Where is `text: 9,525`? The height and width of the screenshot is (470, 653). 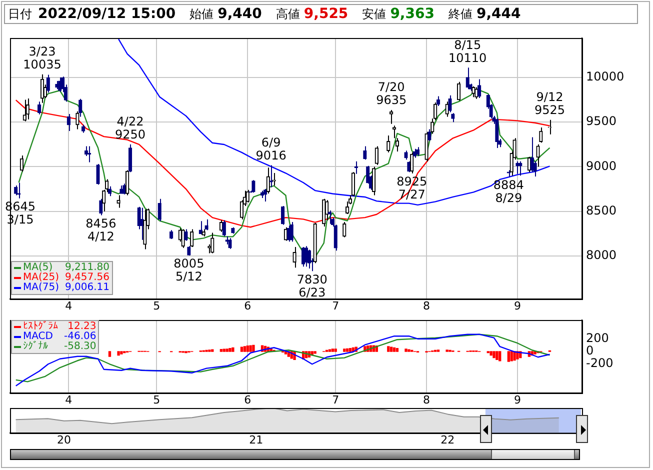 text: 9,525 is located at coordinates (326, 14).